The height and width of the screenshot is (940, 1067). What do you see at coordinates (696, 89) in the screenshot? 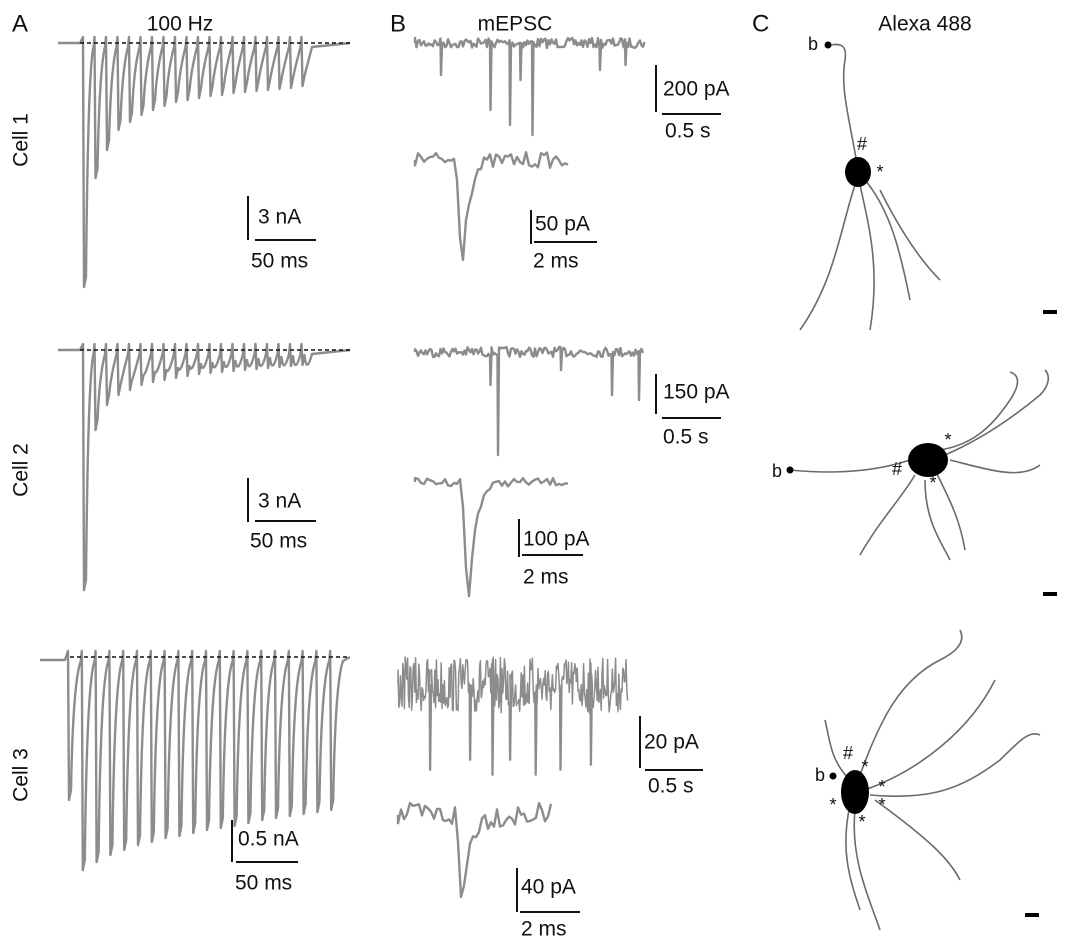
I see `scale-label: 200 pA` at bounding box center [696, 89].